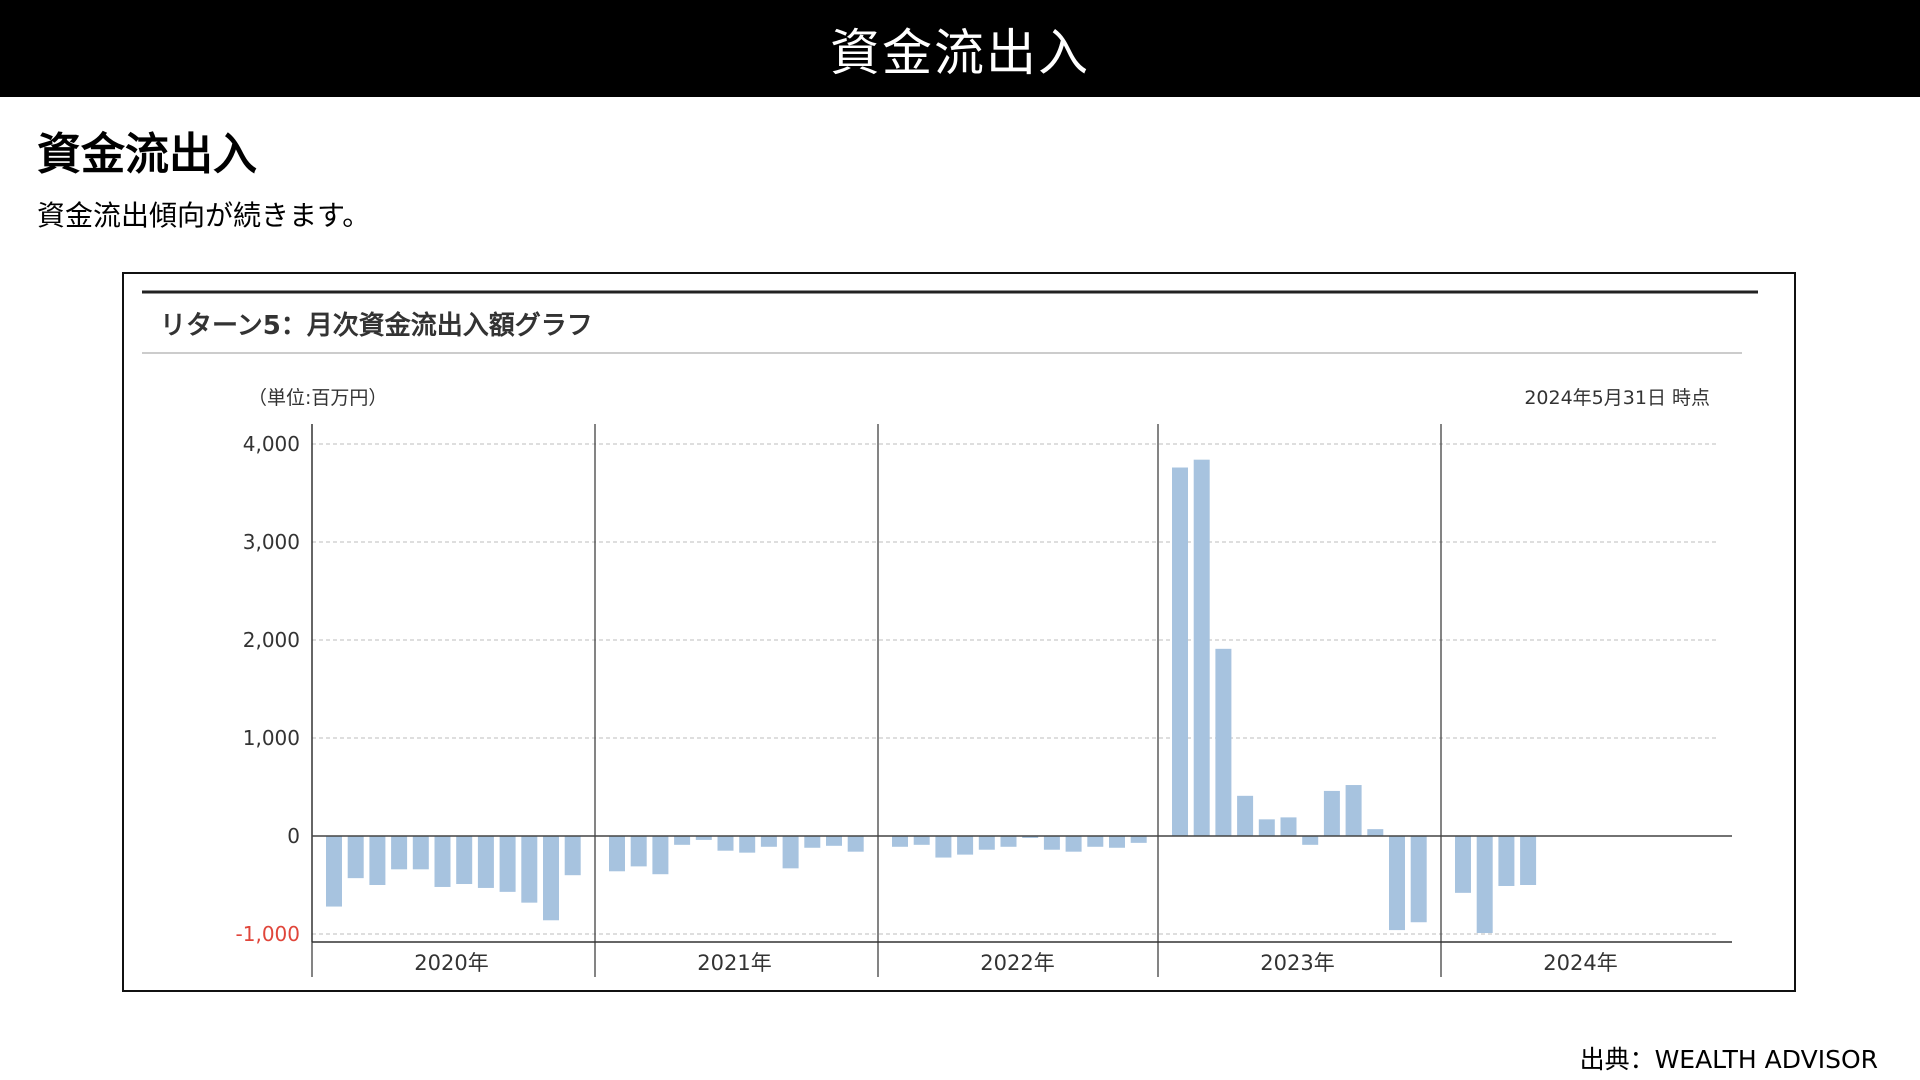  Describe the element at coordinates (682, 840) in the screenshot. I see `bar-2021年-4` at that location.